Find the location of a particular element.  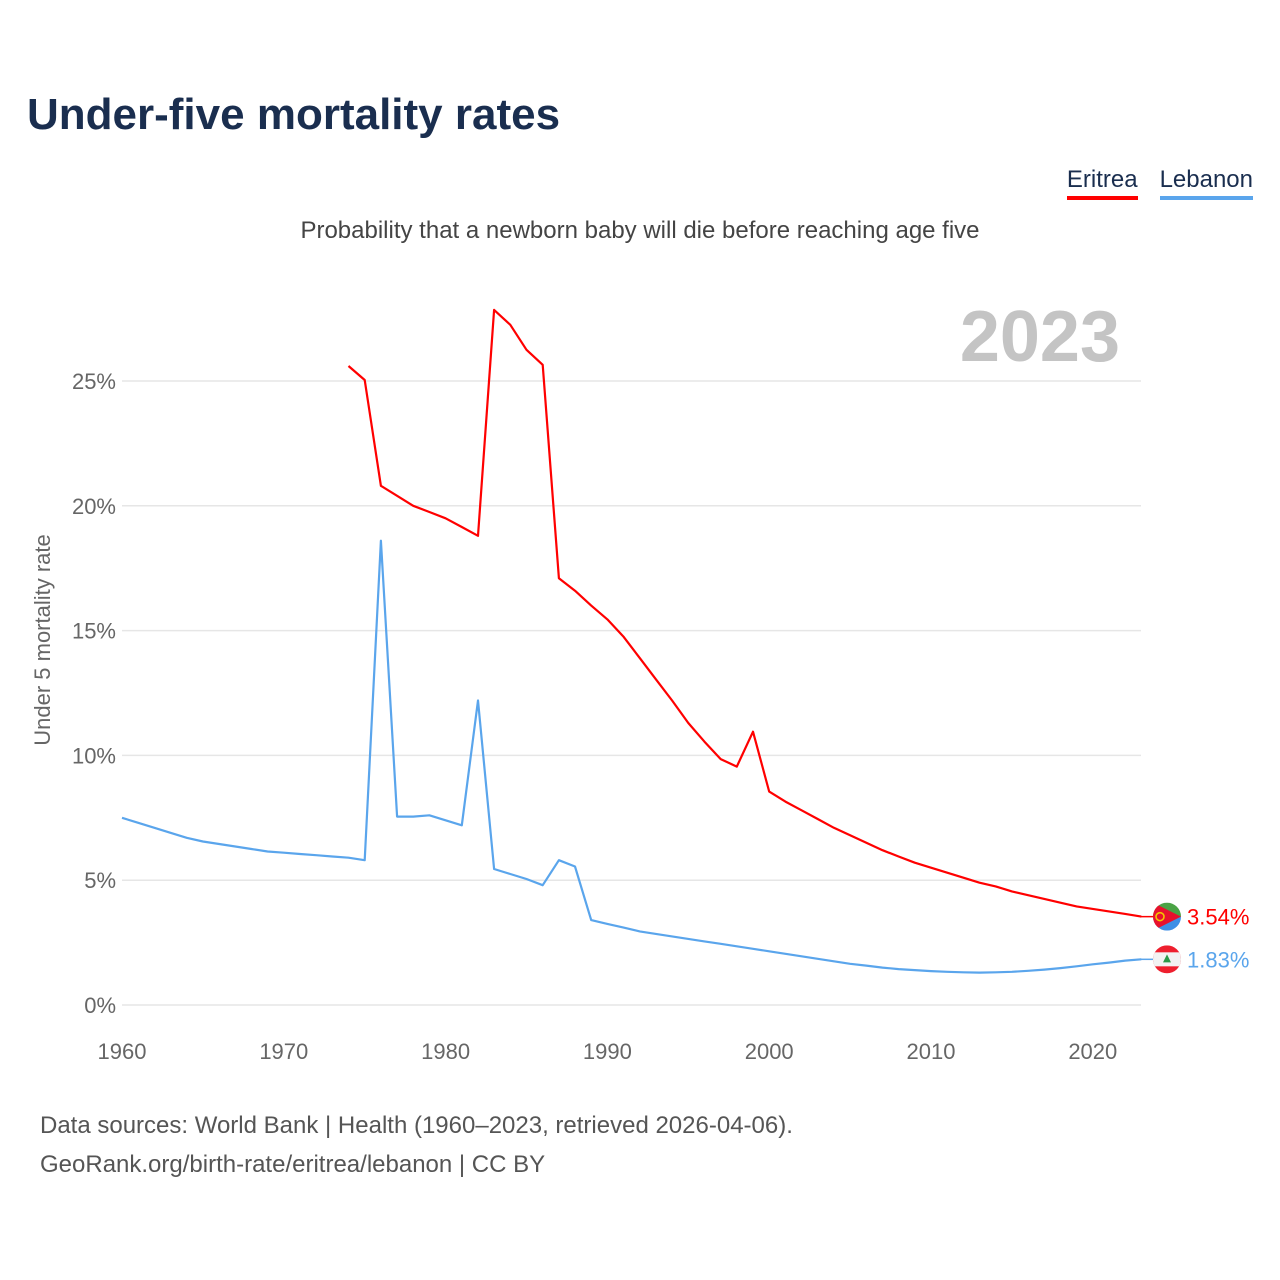

x-tick-label: 2000 is located at coordinates (769, 1051).